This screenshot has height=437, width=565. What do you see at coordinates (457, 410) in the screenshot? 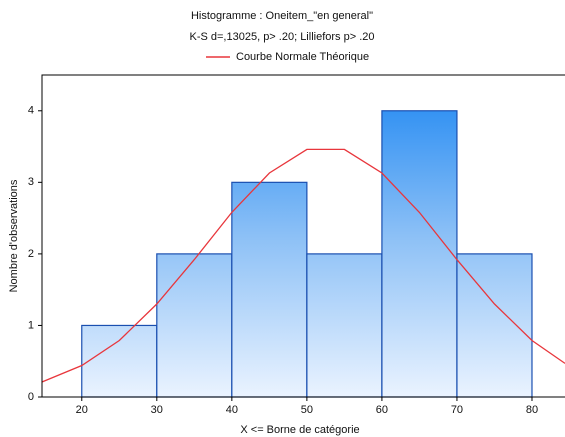
I see `x-tick-label: 70` at bounding box center [457, 410].